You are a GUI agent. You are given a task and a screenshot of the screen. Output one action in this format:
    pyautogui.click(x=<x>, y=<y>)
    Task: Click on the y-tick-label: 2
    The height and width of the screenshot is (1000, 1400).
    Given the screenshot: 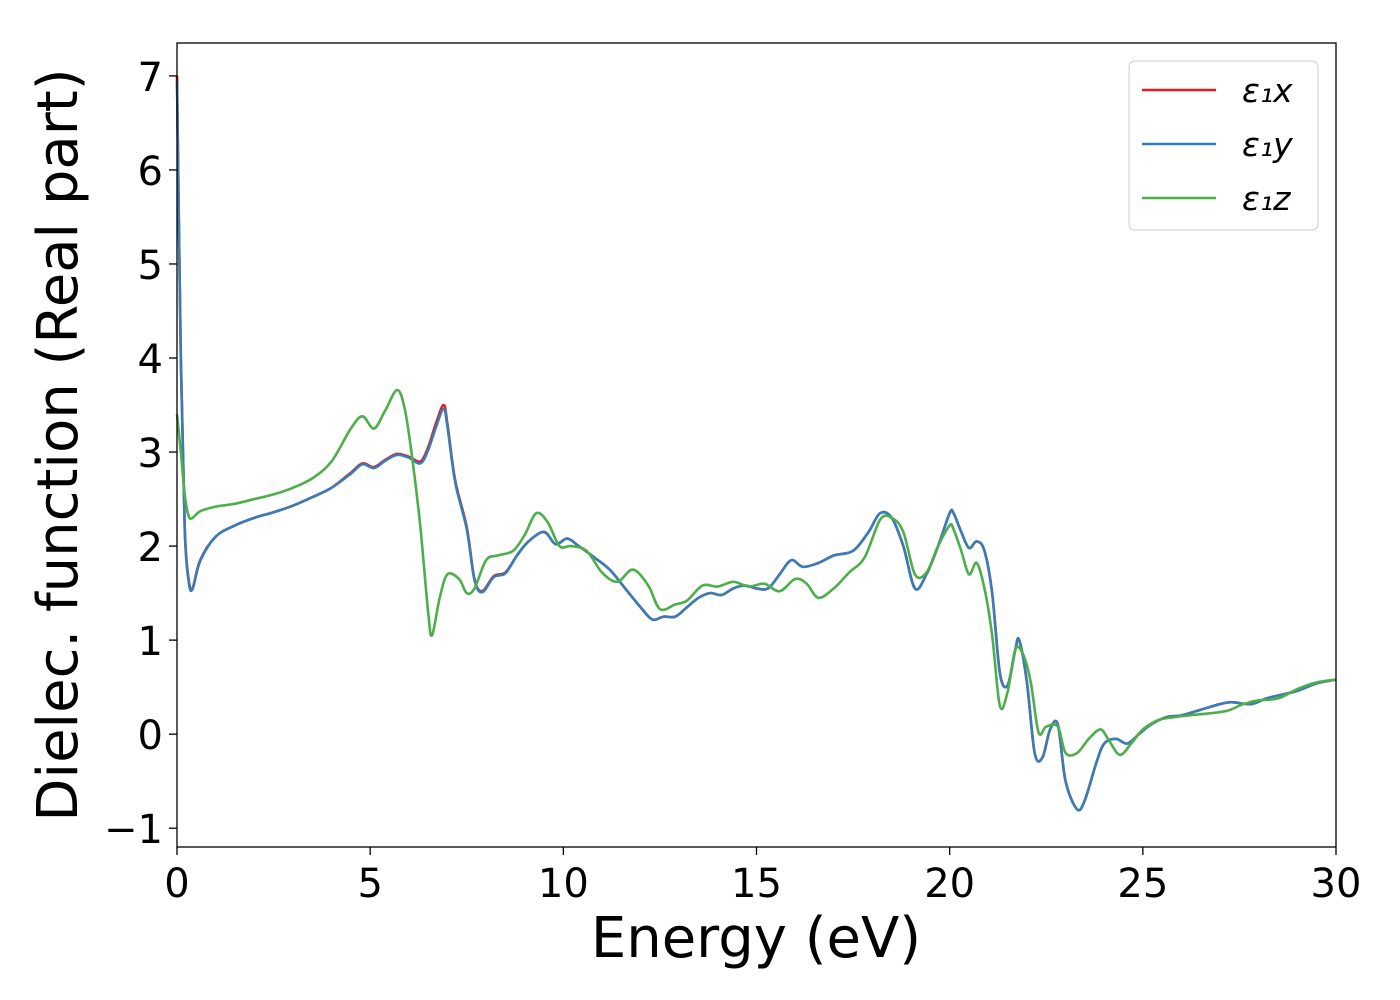 What is the action you would take?
    pyautogui.click(x=150, y=548)
    